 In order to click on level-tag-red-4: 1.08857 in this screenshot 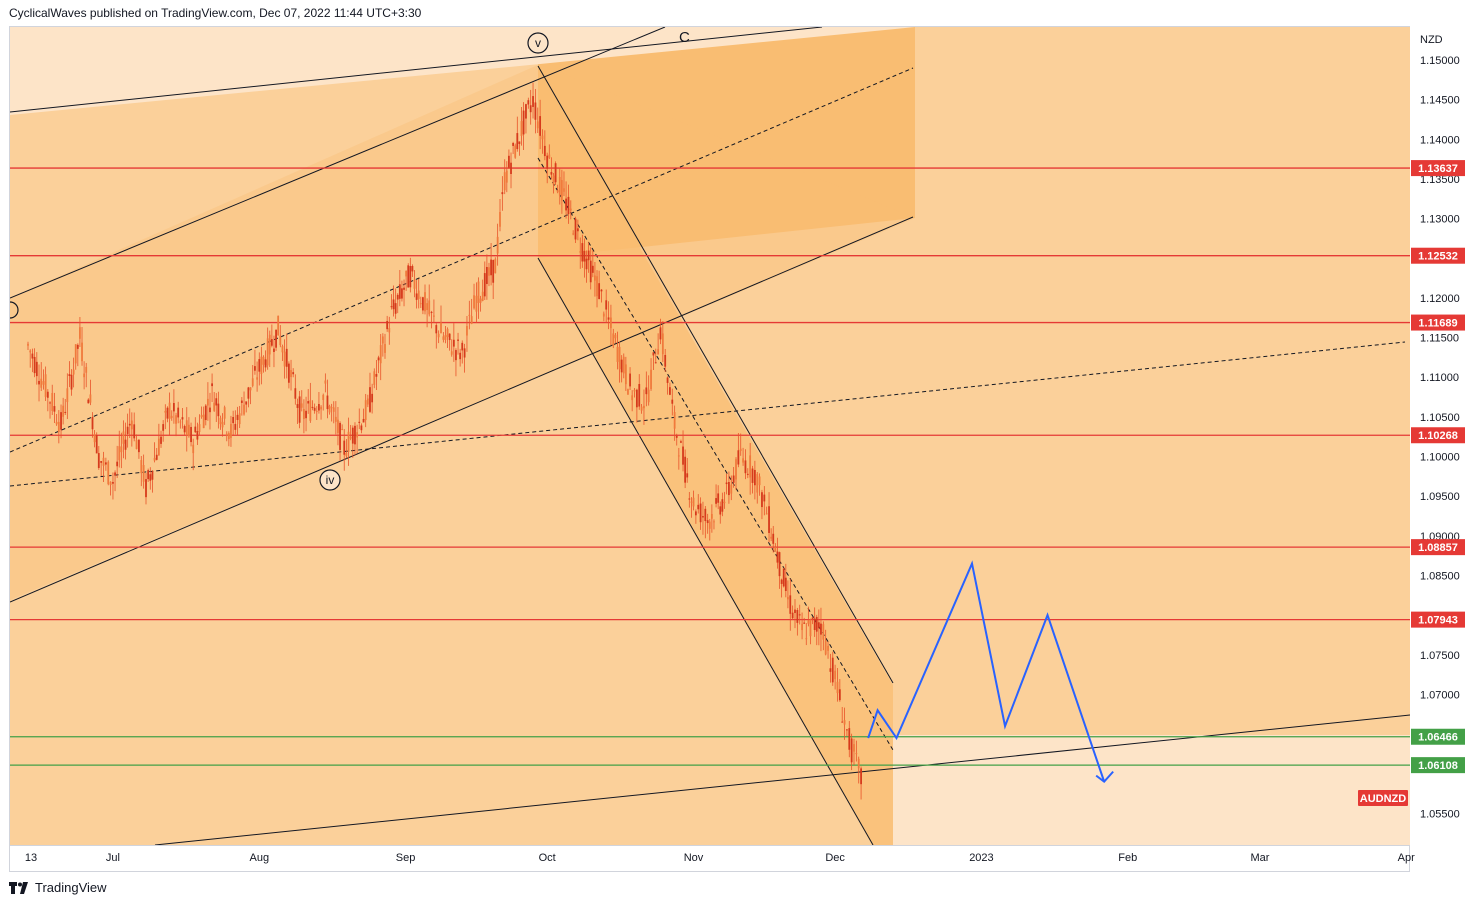, I will do `click(1438, 548)`.